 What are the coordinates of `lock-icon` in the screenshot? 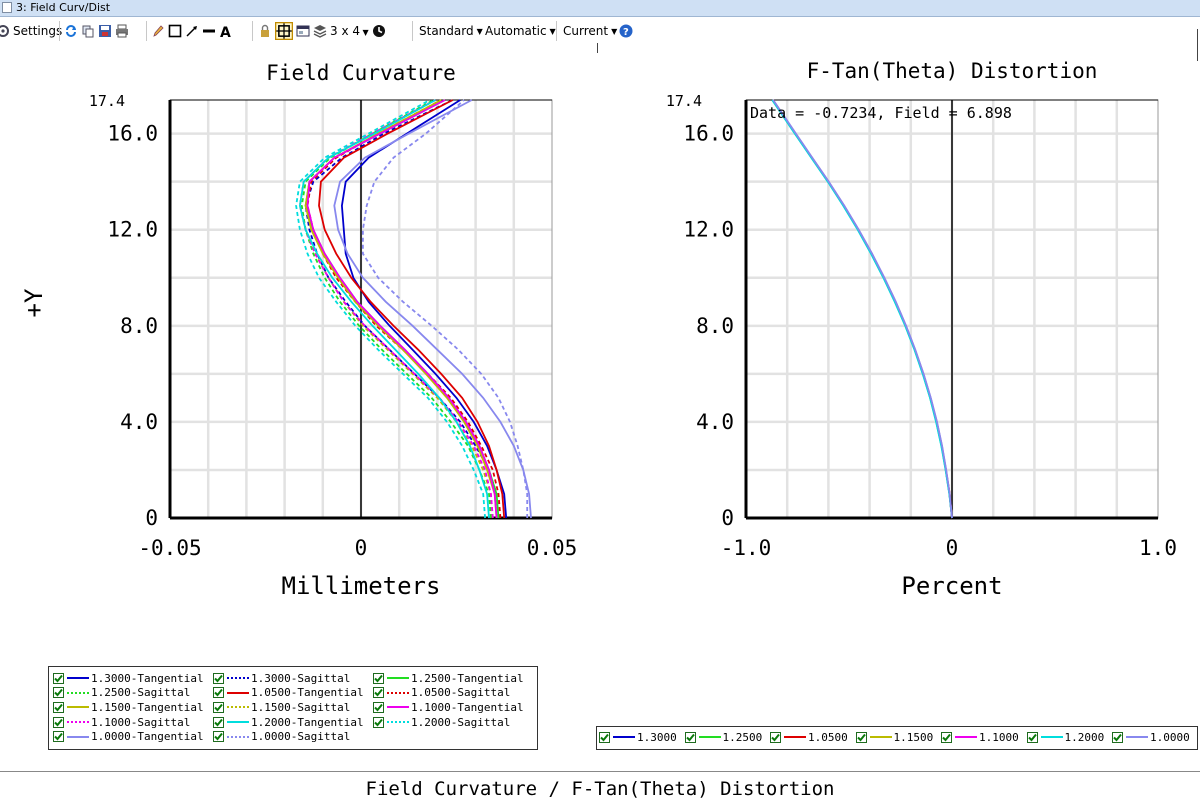 It's located at (265, 31).